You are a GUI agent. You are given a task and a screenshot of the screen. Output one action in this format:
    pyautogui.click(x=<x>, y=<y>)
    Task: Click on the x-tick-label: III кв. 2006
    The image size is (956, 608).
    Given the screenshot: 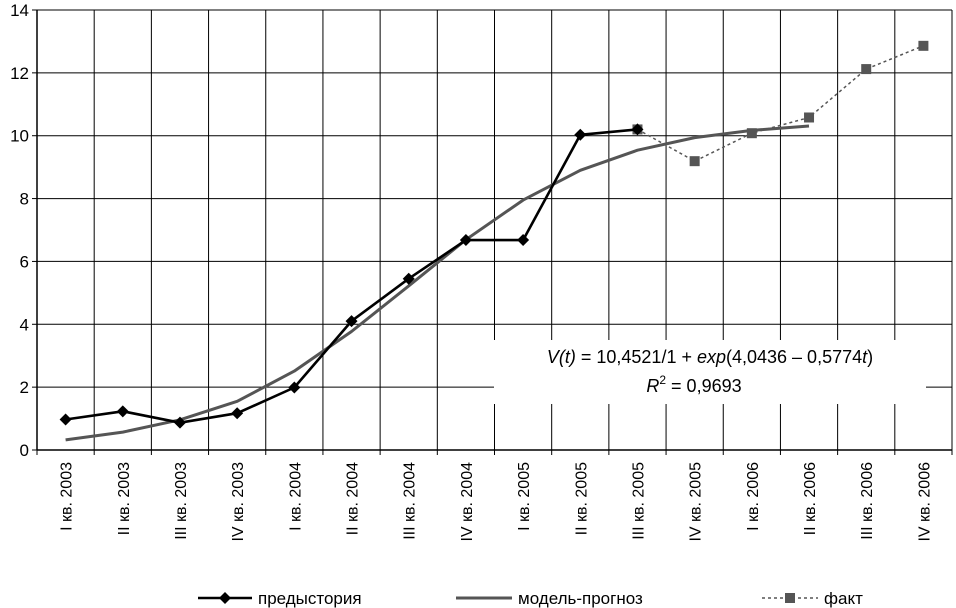 What is the action you would take?
    pyautogui.click(x=867, y=501)
    